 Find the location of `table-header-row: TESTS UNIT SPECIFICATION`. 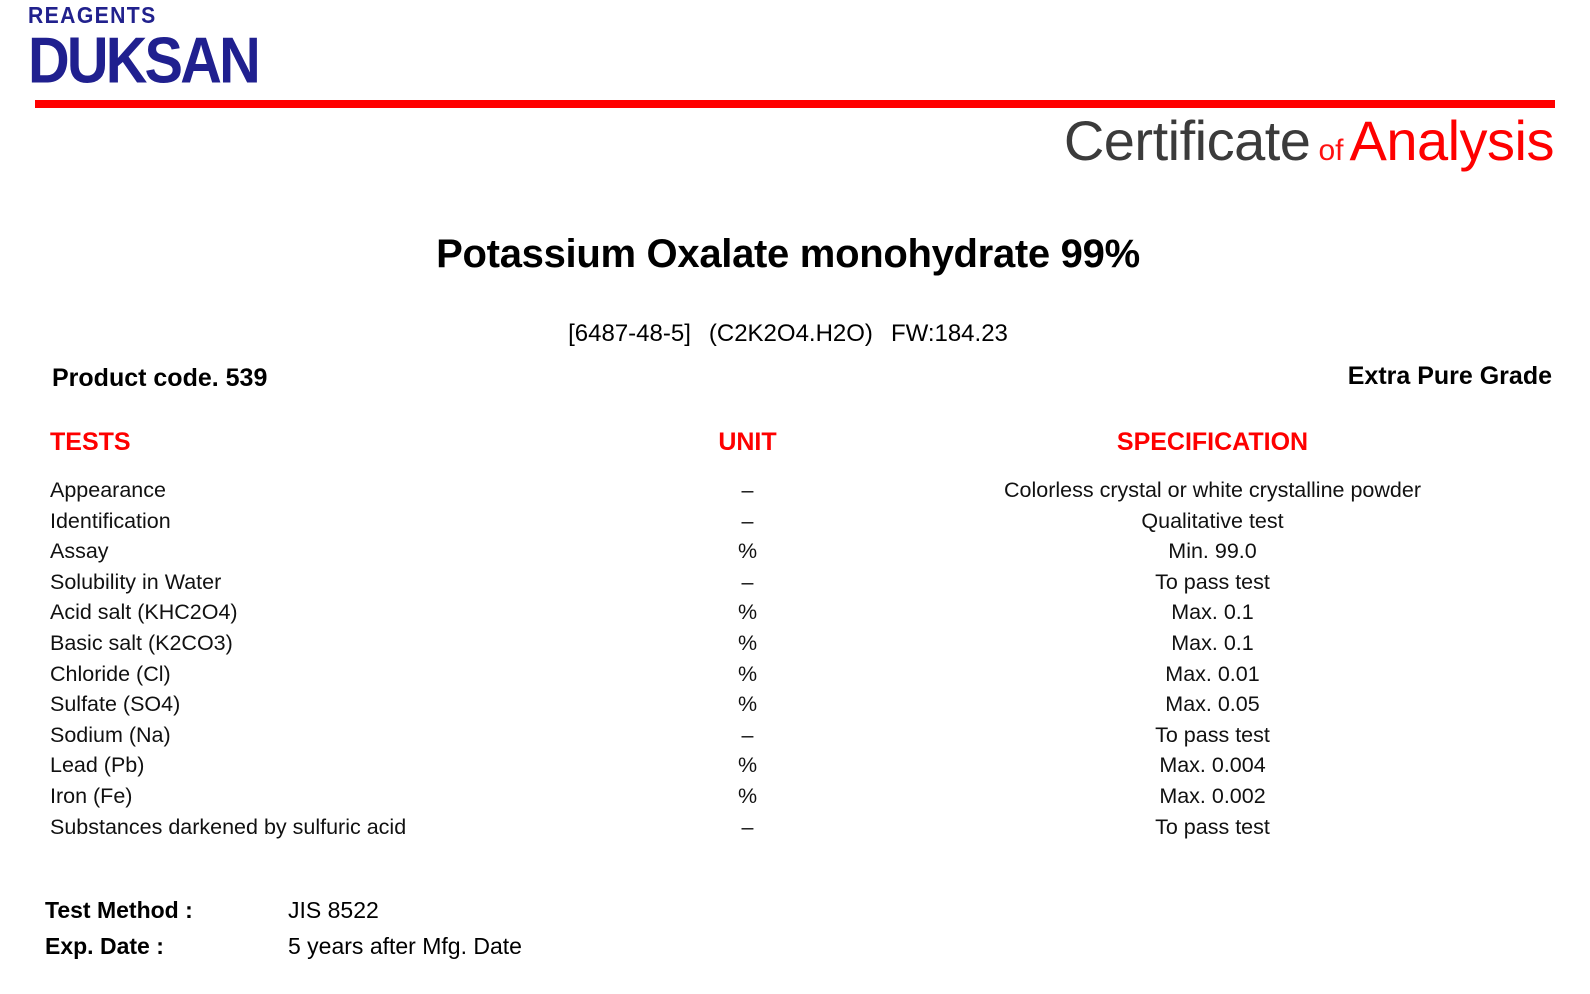

table-header-row: TESTS UNIT SPECIFICATION is located at coordinates (795, 451).